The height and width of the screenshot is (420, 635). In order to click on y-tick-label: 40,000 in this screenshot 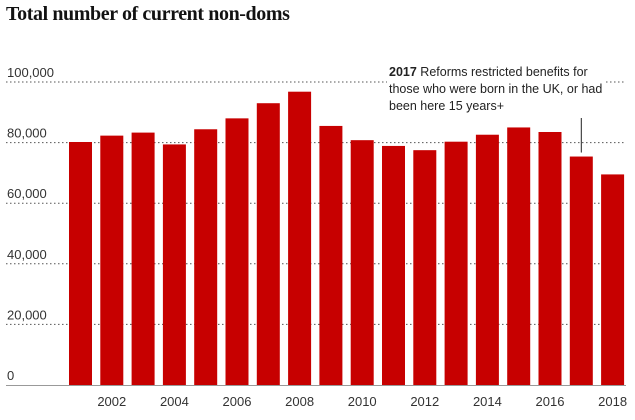, I will do `click(27, 254)`.